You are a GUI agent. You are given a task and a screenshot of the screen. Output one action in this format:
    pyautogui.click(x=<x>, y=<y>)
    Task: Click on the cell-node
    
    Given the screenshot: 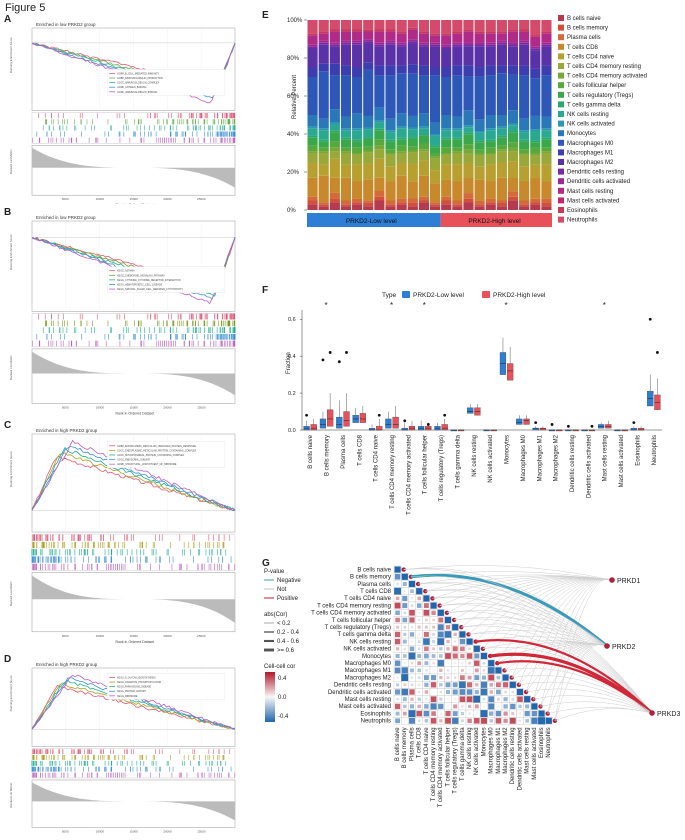 What is the action you would take?
    pyautogui.click(x=425, y=591)
    